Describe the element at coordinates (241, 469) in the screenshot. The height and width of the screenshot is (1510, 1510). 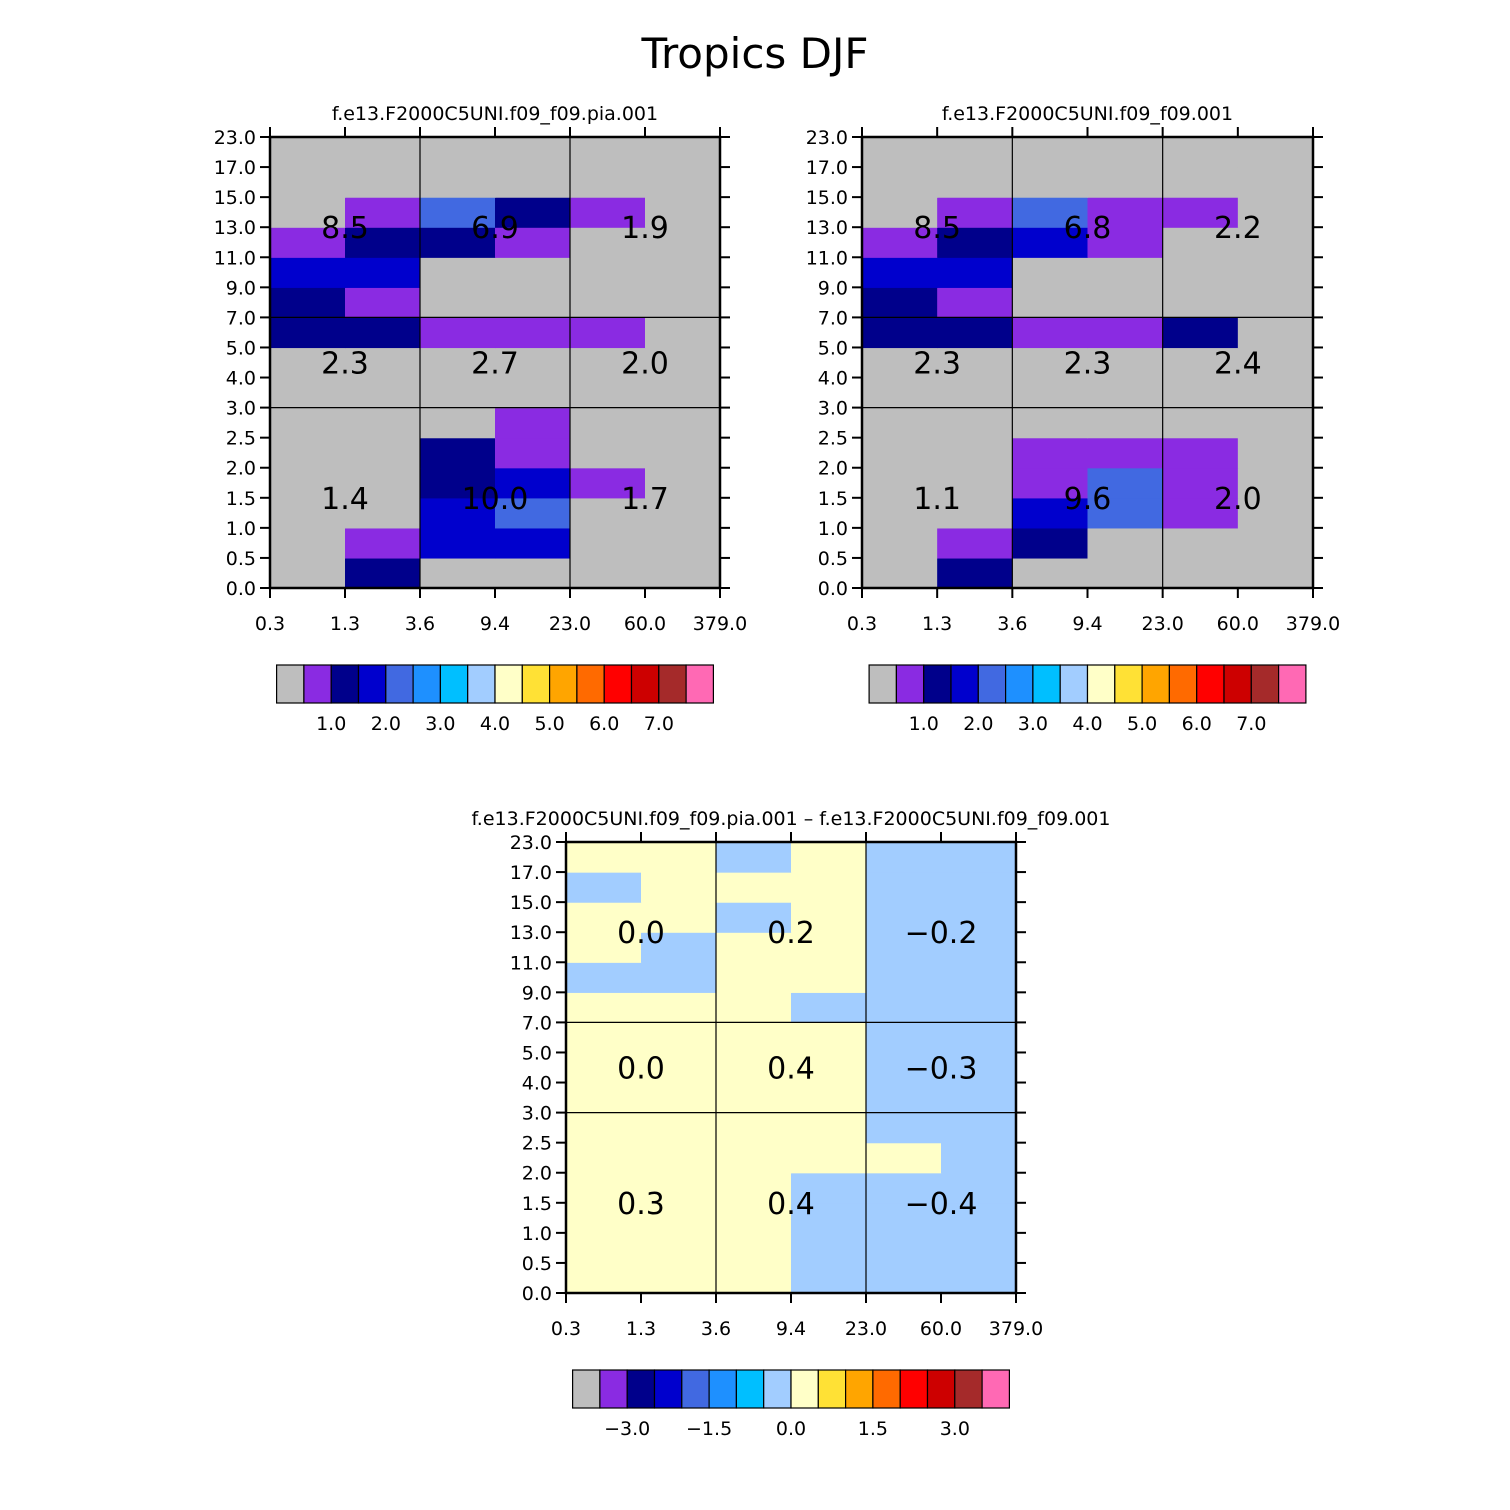
I see `y-tick-label: 2.0` at that location.